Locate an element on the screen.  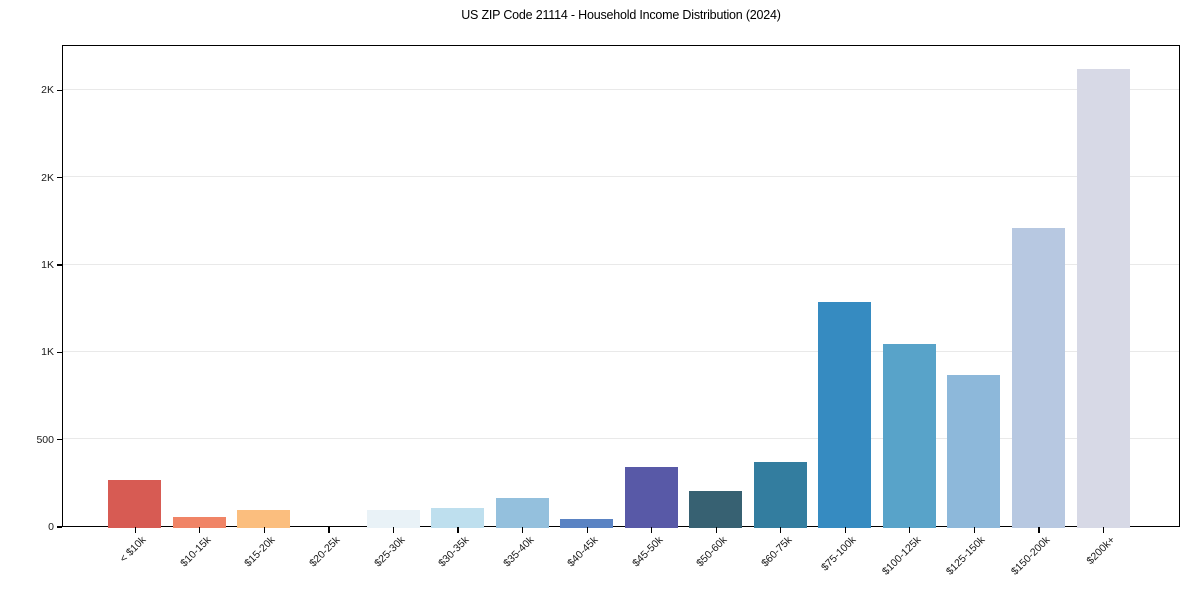
bar-60-75k is located at coordinates (780, 495).